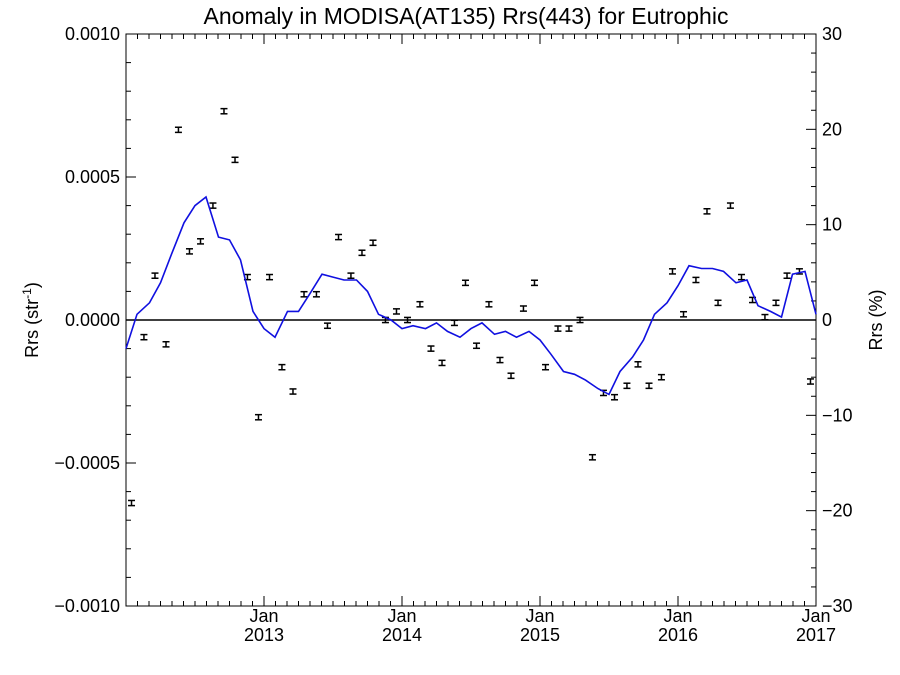  Describe the element at coordinates (402, 635) in the screenshot. I see `x-tick-year-label: 2014` at that location.